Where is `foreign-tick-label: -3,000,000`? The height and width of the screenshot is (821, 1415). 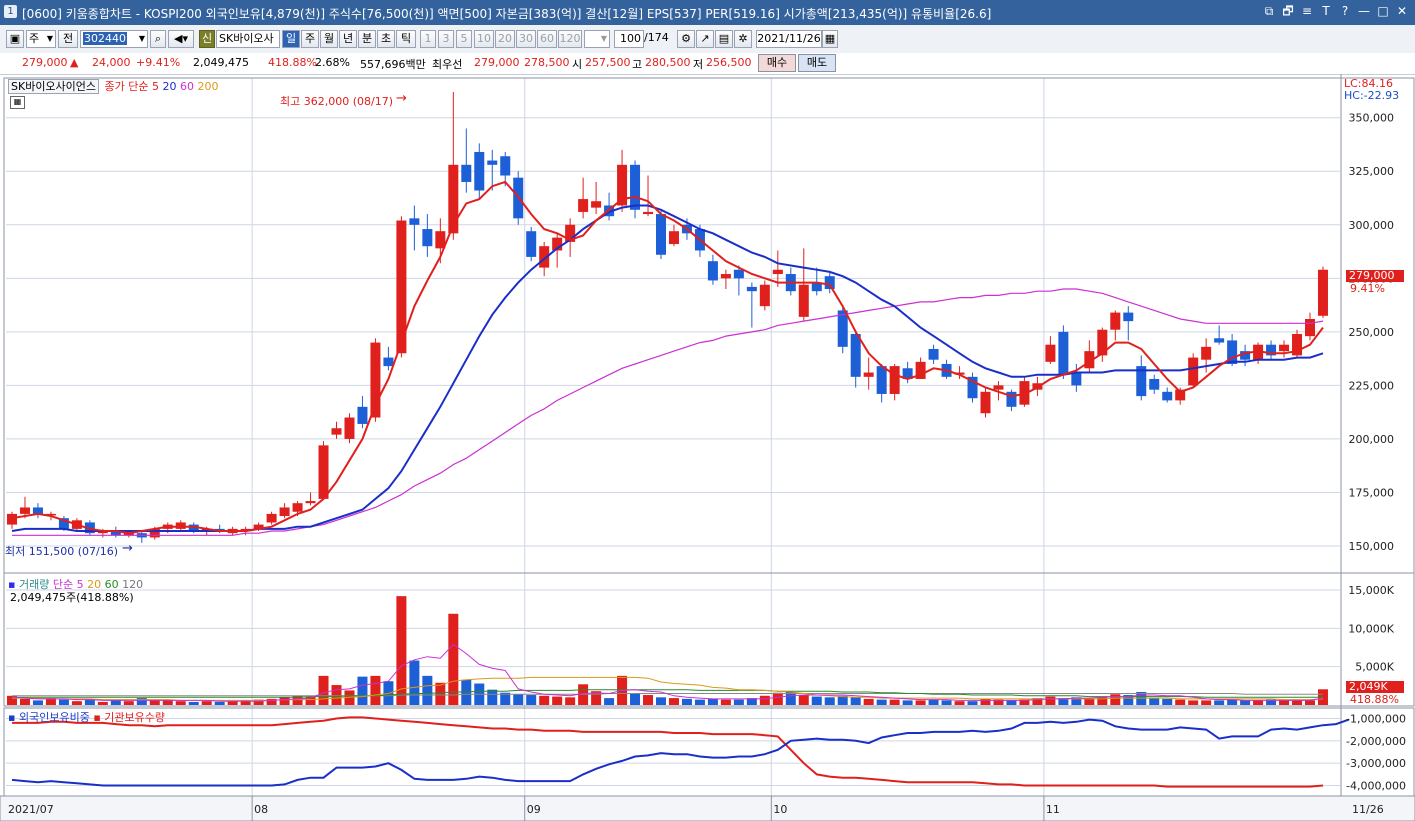 foreign-tick-label: -3,000,000 is located at coordinates (1376, 763).